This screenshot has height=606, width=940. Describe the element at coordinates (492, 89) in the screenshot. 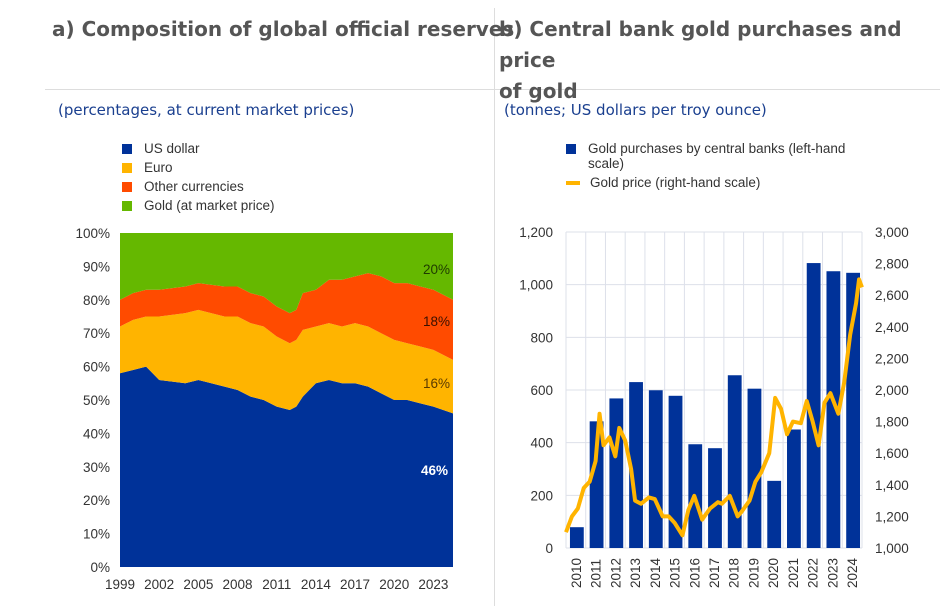

I see `header-divider` at that location.